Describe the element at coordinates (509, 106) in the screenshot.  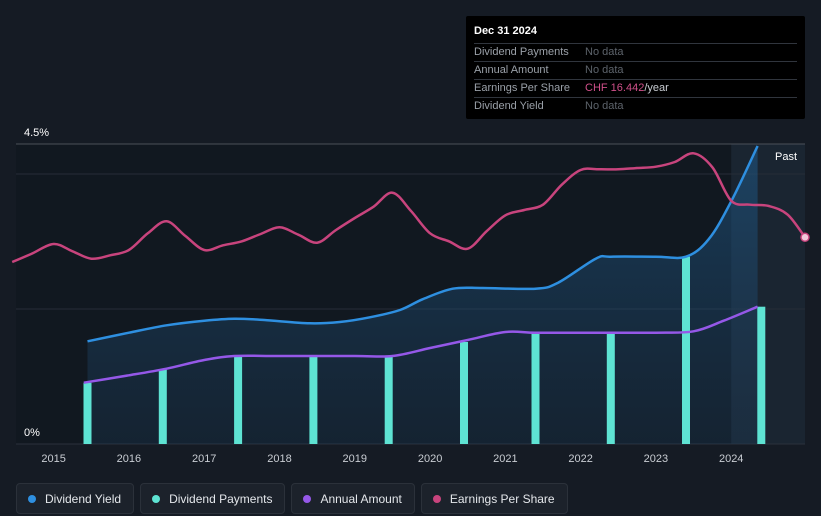
I see `tooltip-label: Dividend Yield` at that location.